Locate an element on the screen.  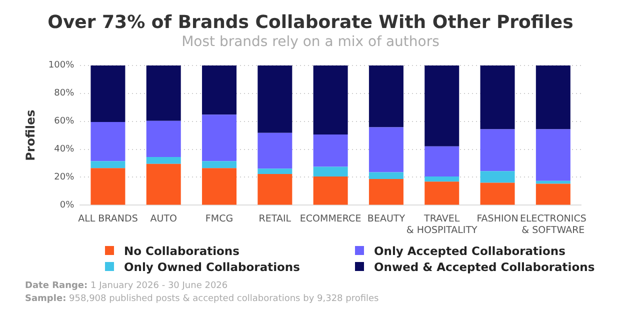
legend-label: No Collaborations is located at coordinates (181, 251).